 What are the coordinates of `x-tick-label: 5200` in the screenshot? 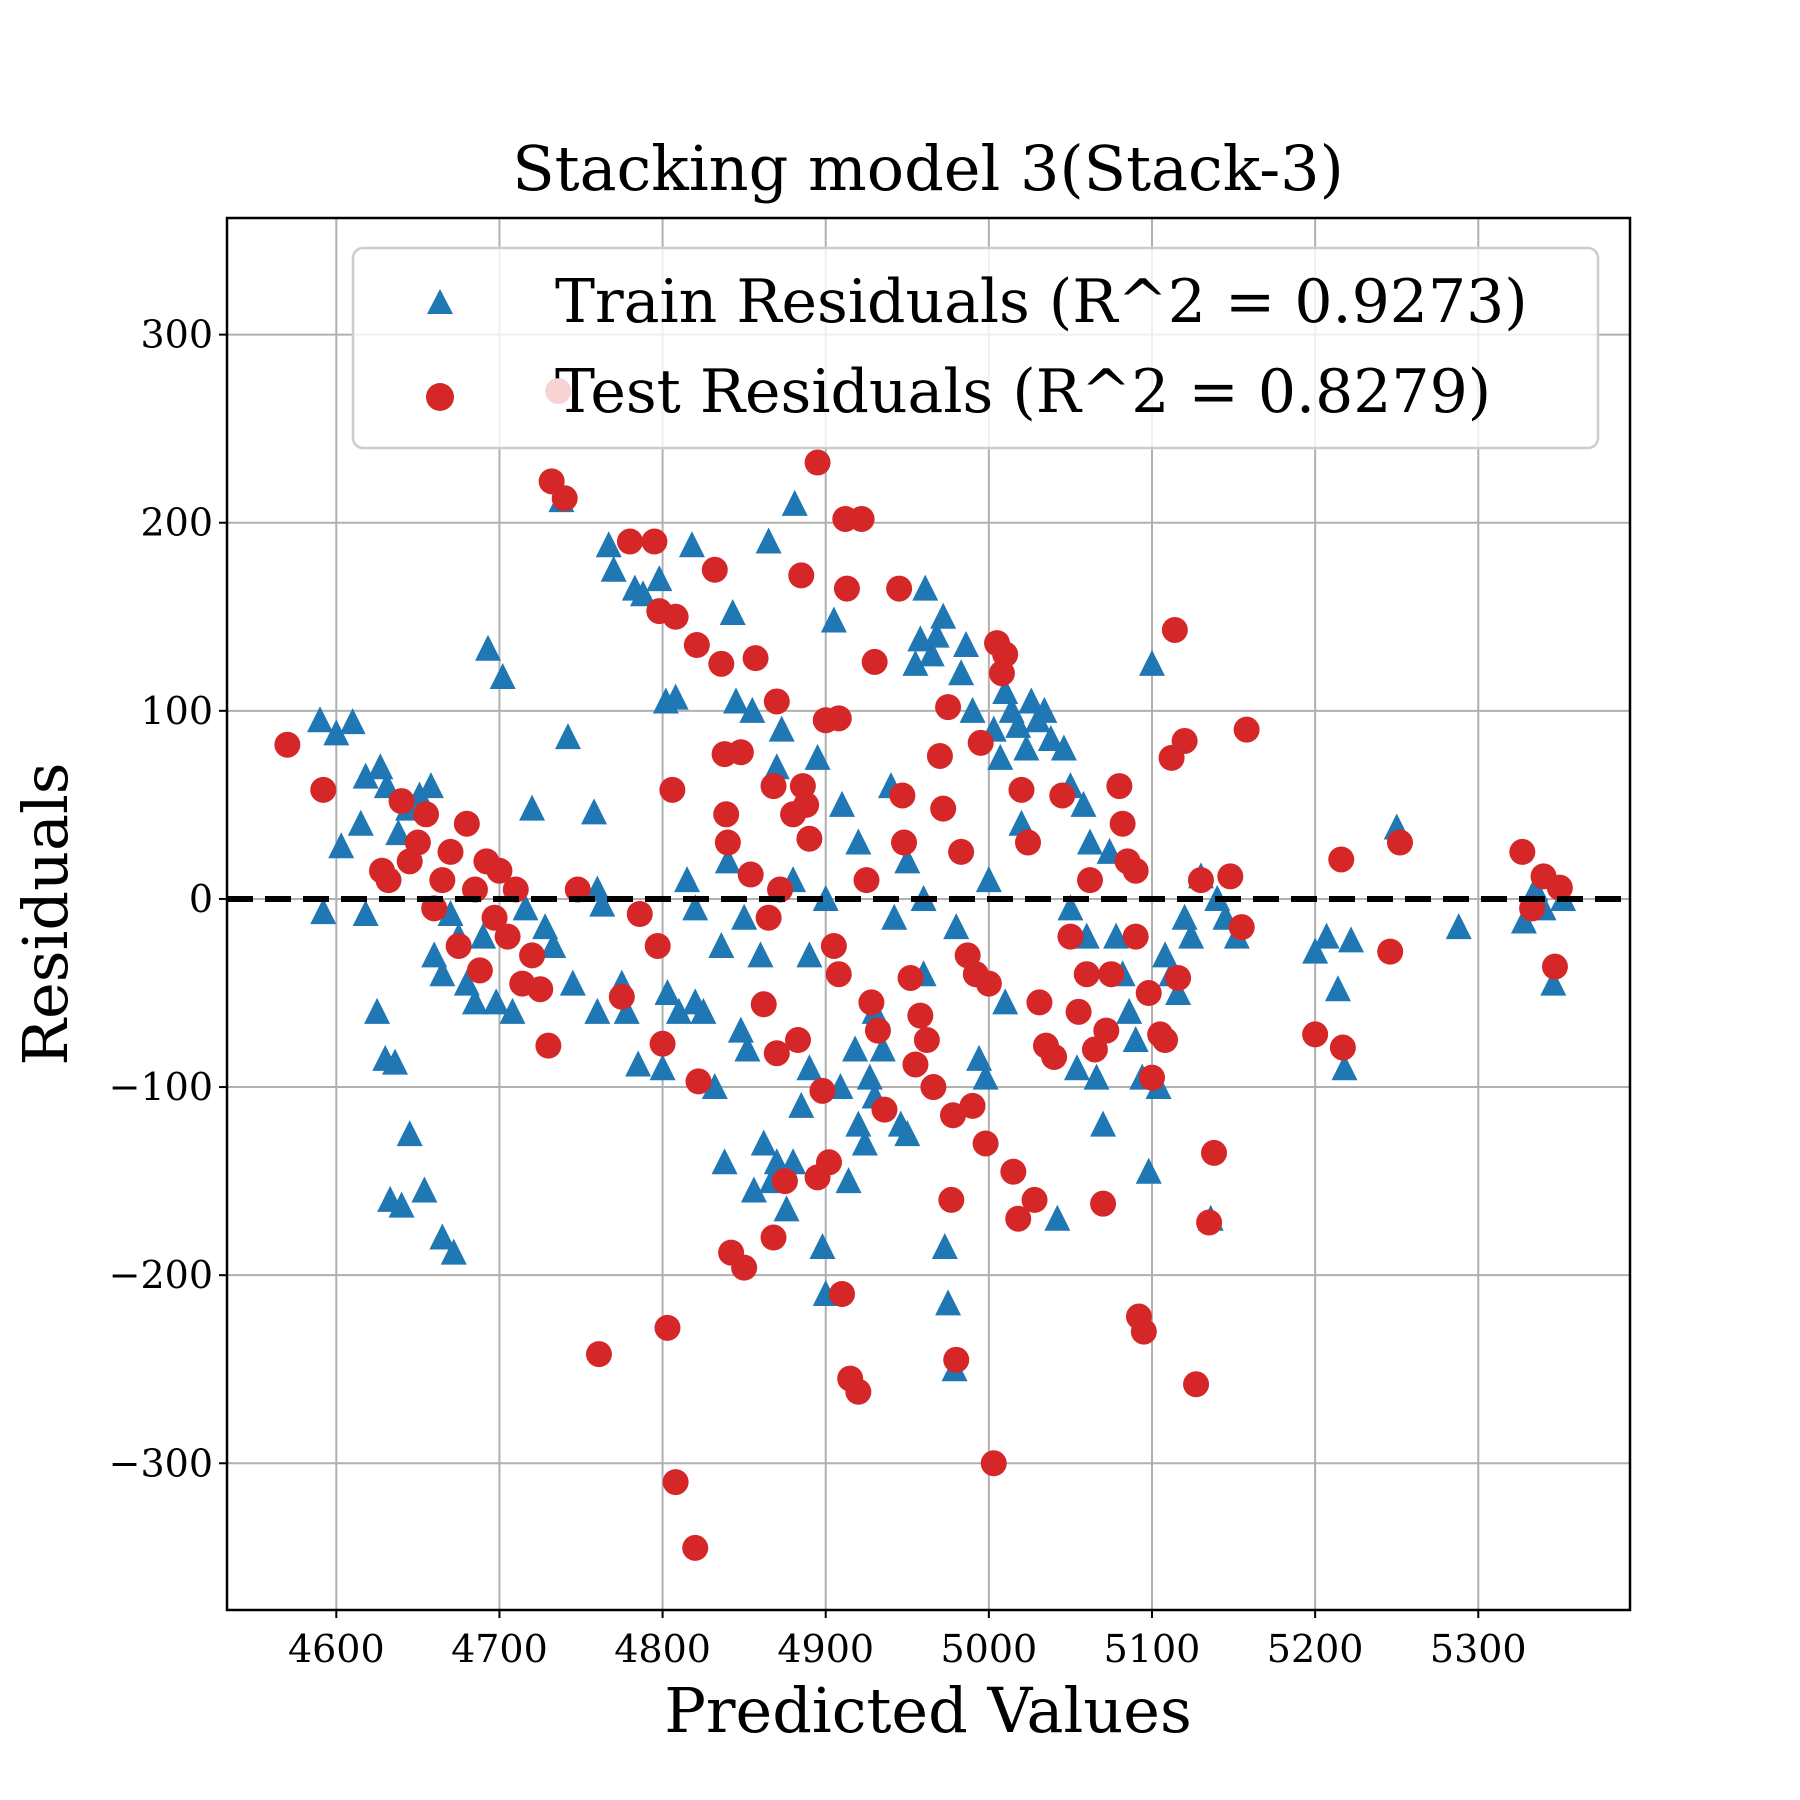 It's located at (1315, 1649).